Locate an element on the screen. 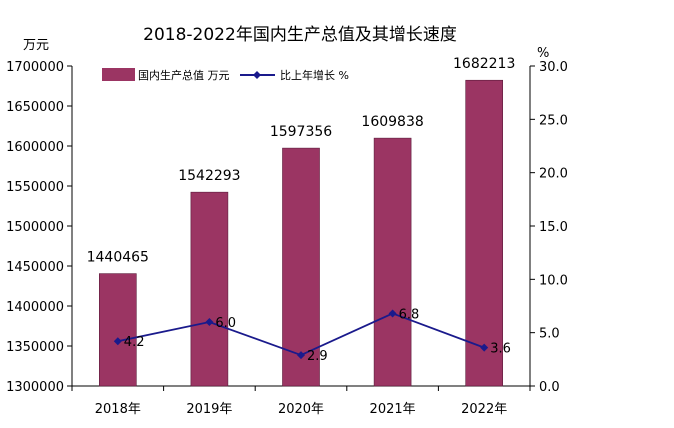 Image resolution: width=674 pixels, height=428 pixels. growth-line is located at coordinates (301, 334).